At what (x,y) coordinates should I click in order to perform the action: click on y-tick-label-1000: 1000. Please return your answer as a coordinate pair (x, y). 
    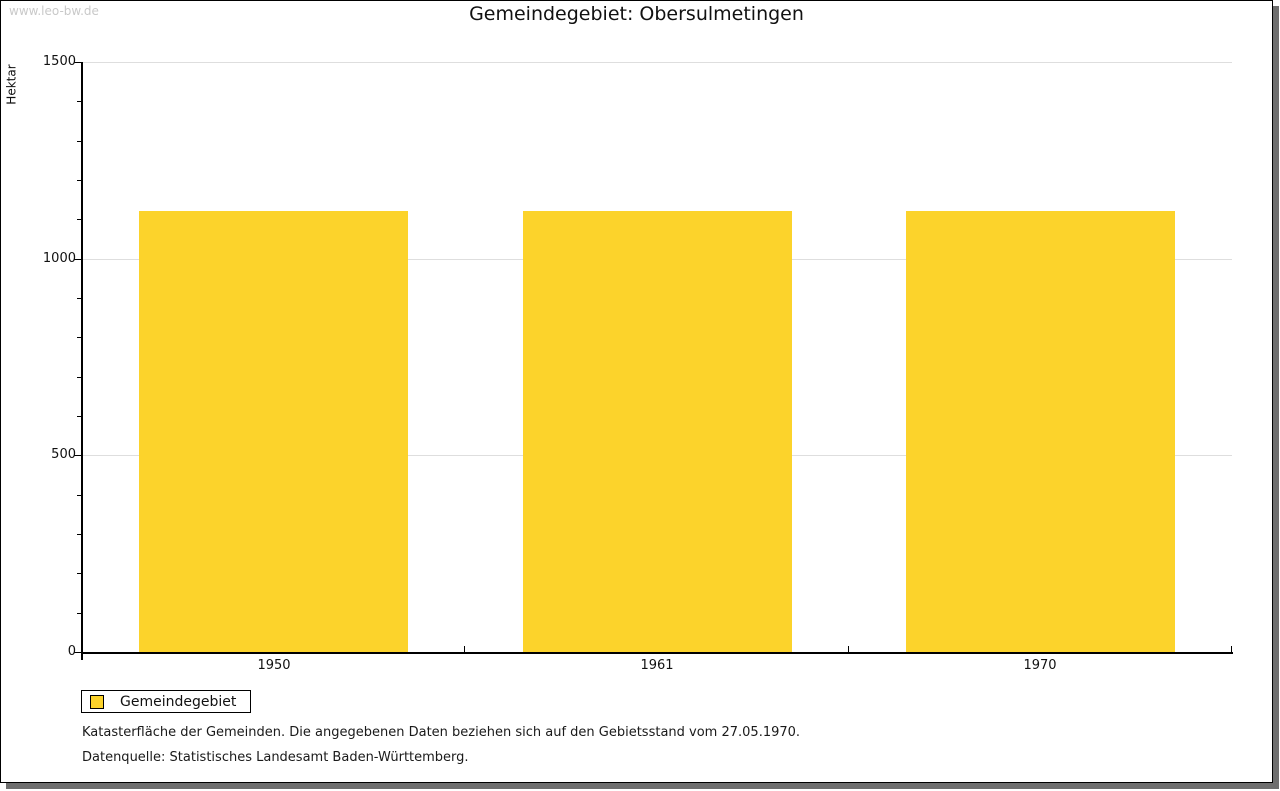
    Looking at the image, I should click on (59, 258).